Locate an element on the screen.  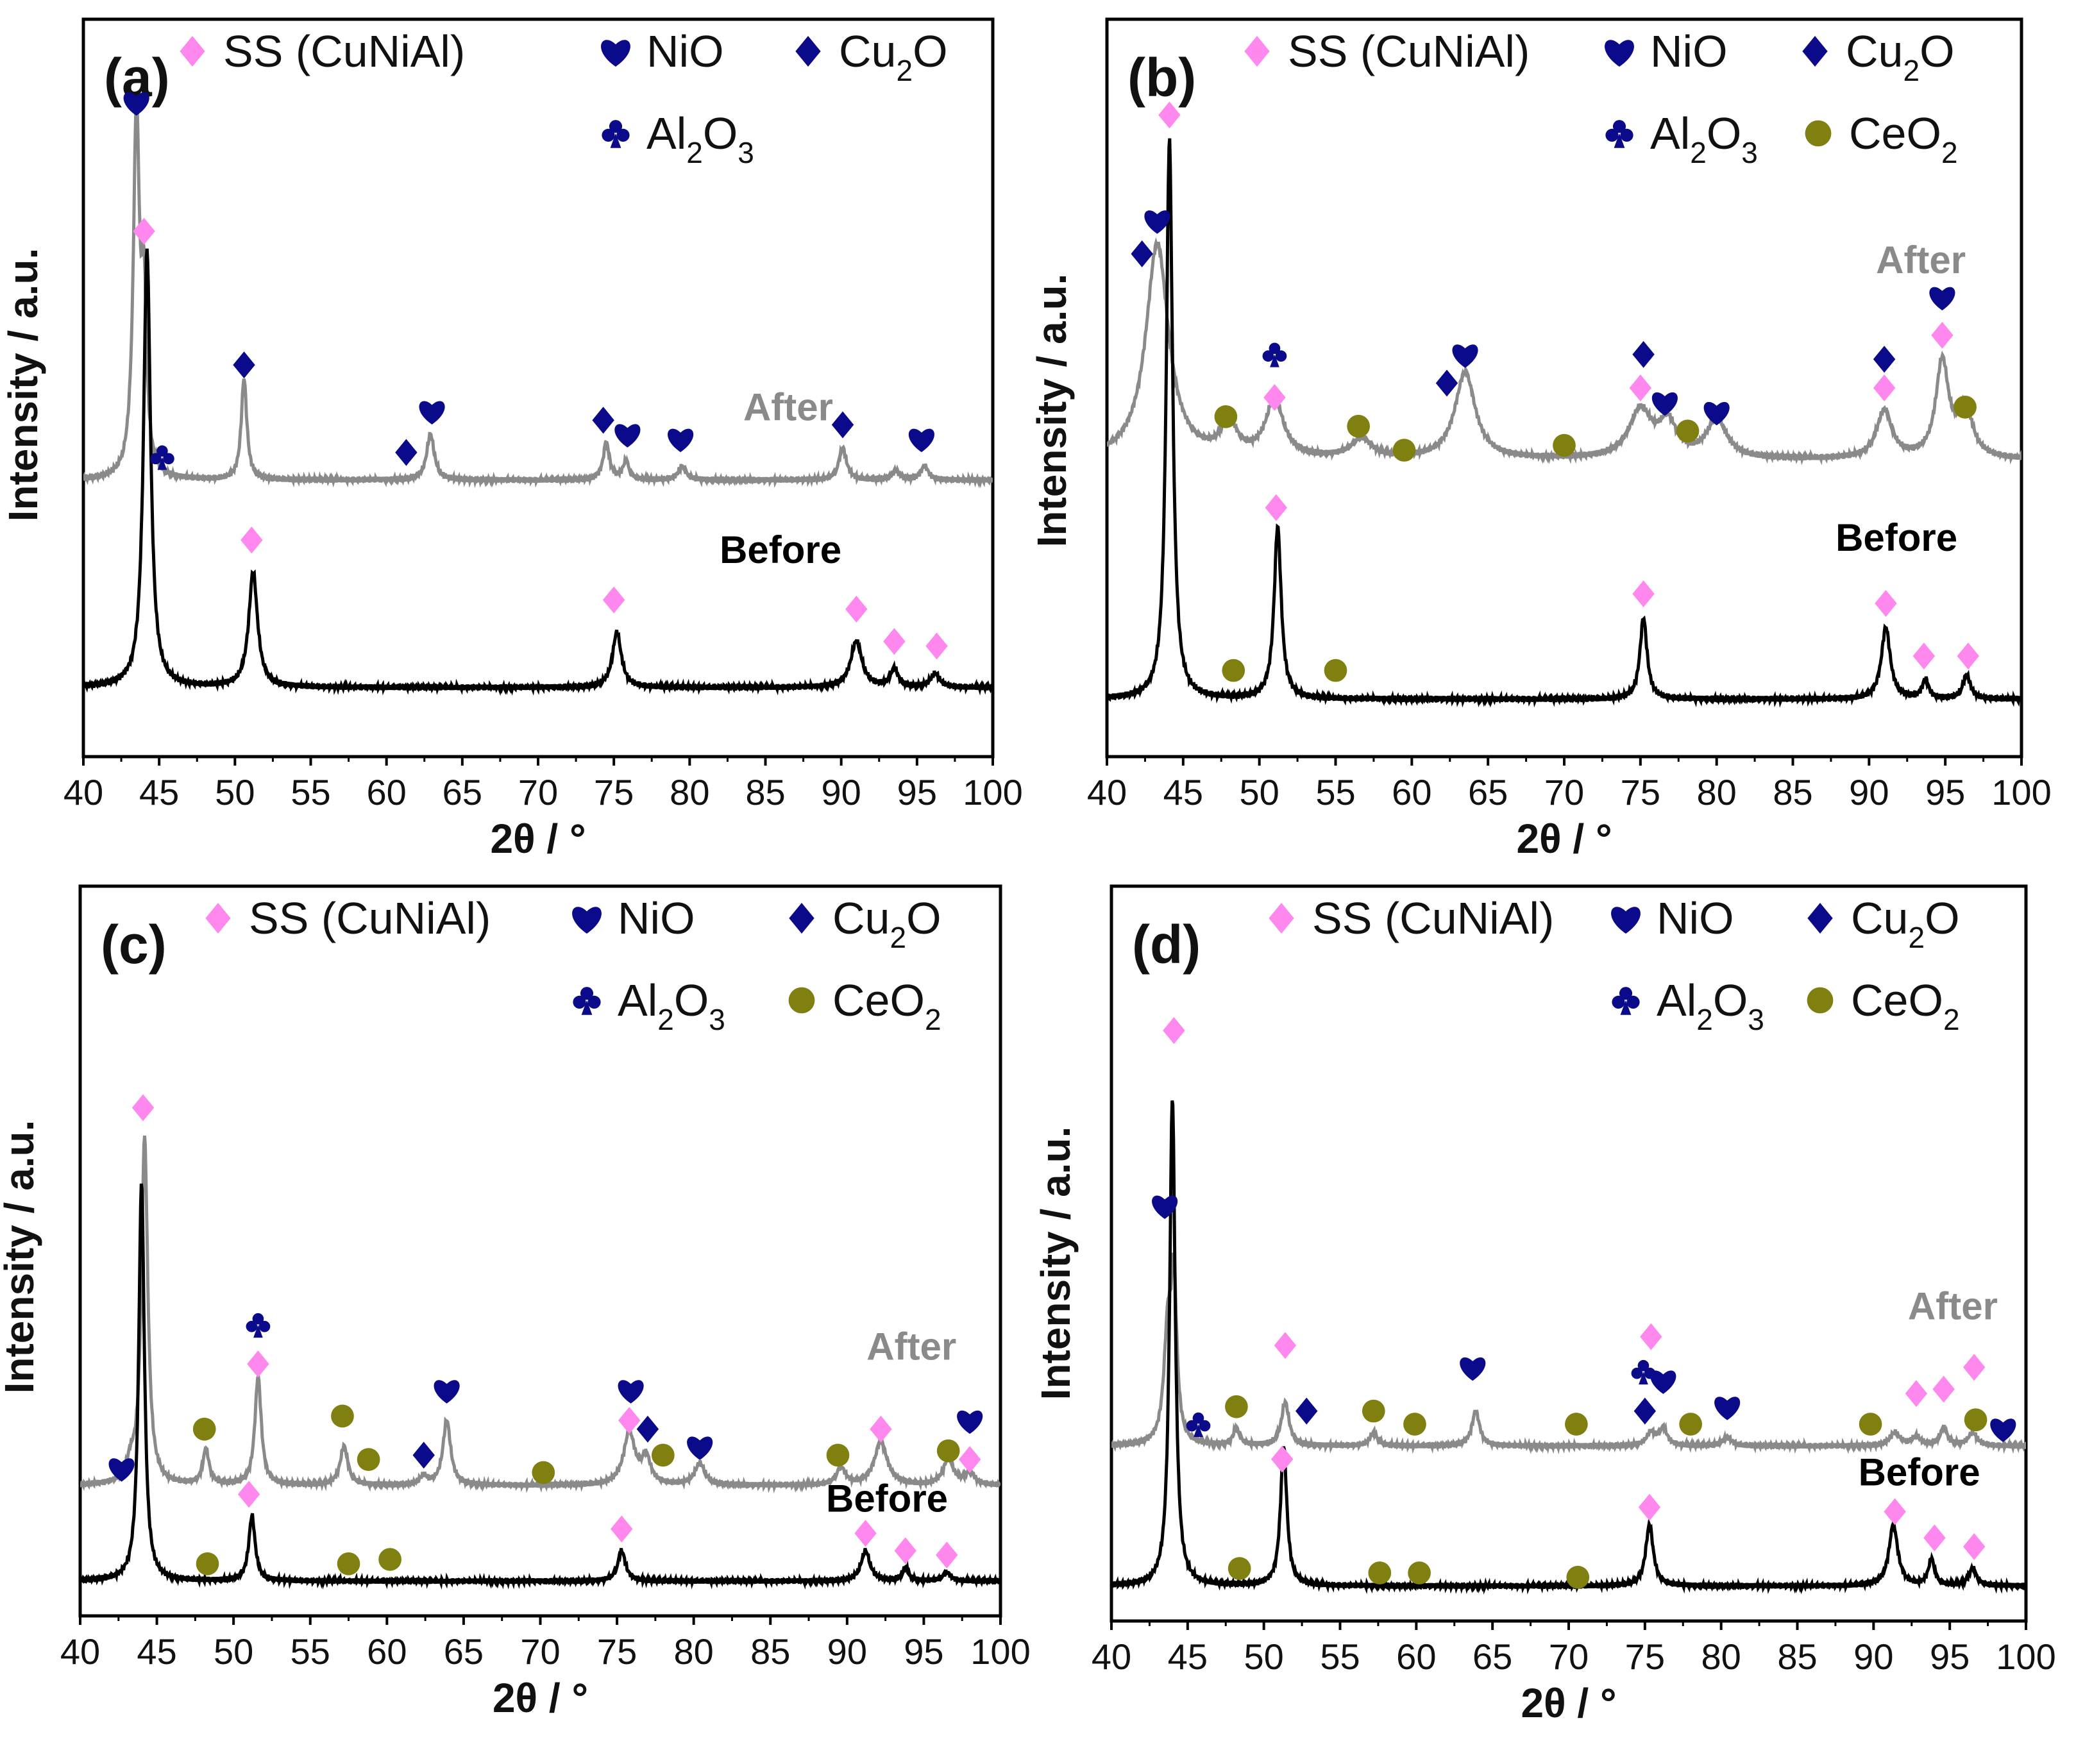
nio-legend-label: NiO is located at coordinates (1695, 918).